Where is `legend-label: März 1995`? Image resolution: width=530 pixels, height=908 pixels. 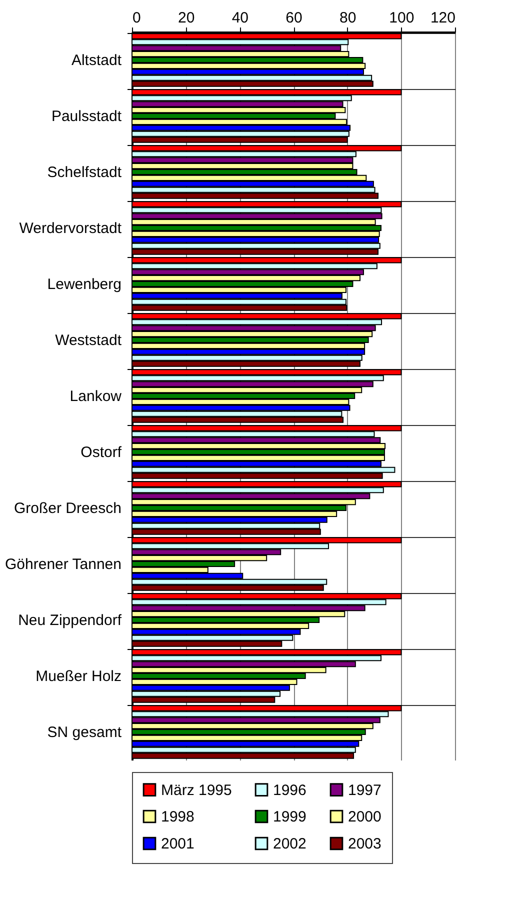 legend-label: März 1995 is located at coordinates (196, 790).